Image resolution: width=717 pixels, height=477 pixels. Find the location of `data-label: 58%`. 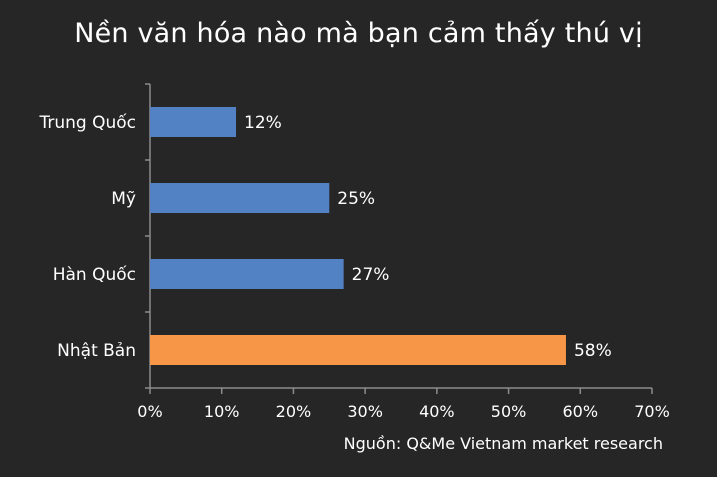

data-label: 58% is located at coordinates (593, 351).